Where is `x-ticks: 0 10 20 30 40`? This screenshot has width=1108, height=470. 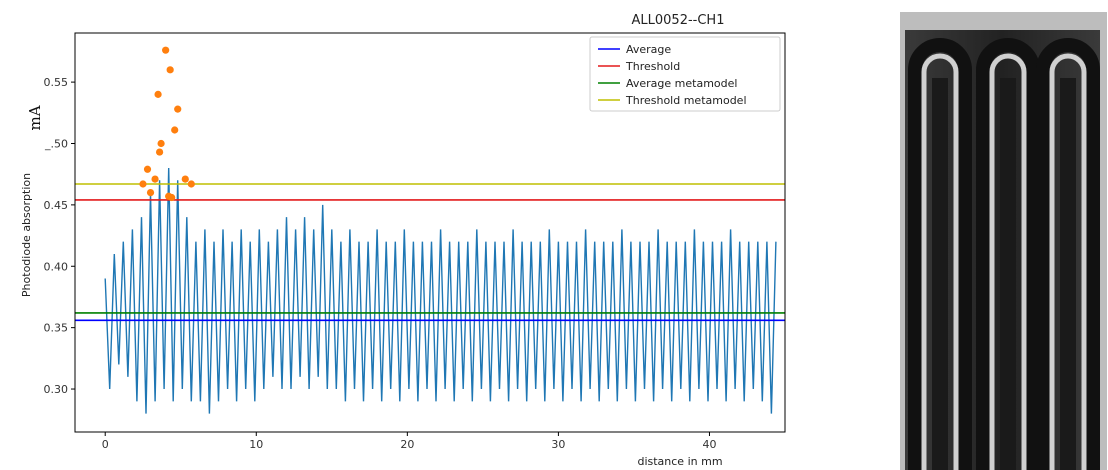 x-ticks: 0 10 20 30 40 is located at coordinates (409, 441).